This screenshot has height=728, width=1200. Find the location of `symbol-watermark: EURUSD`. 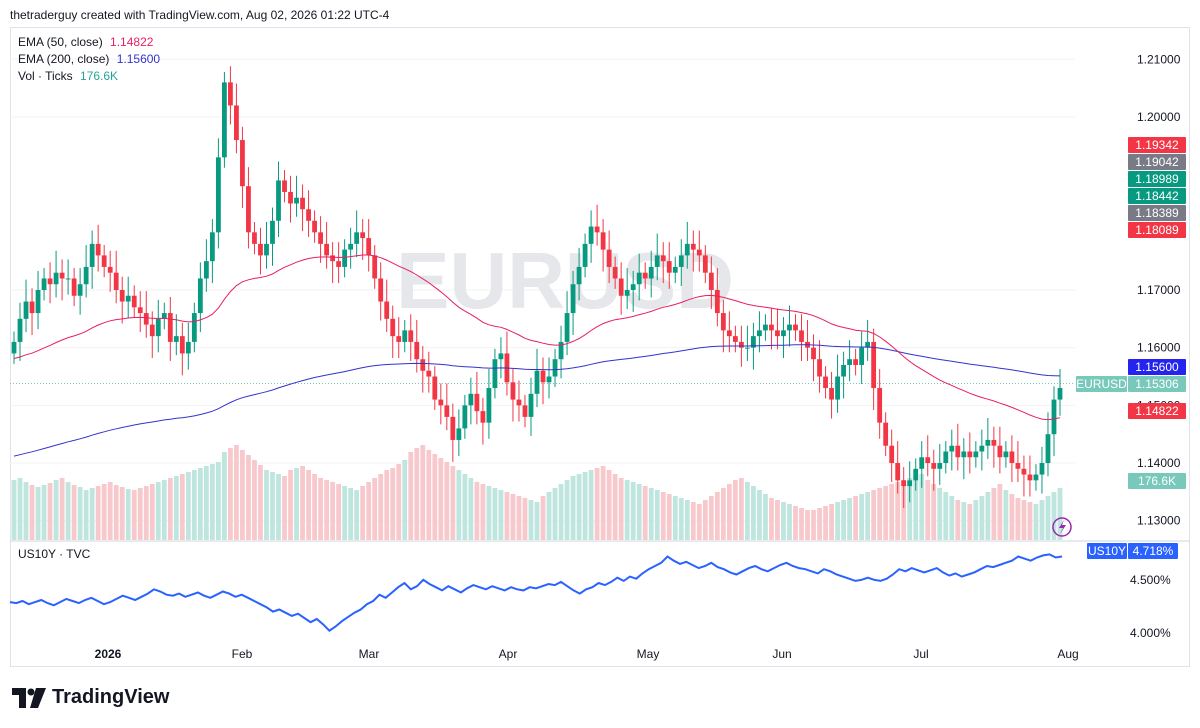

symbol-watermark: EURUSD is located at coordinates (565, 280).